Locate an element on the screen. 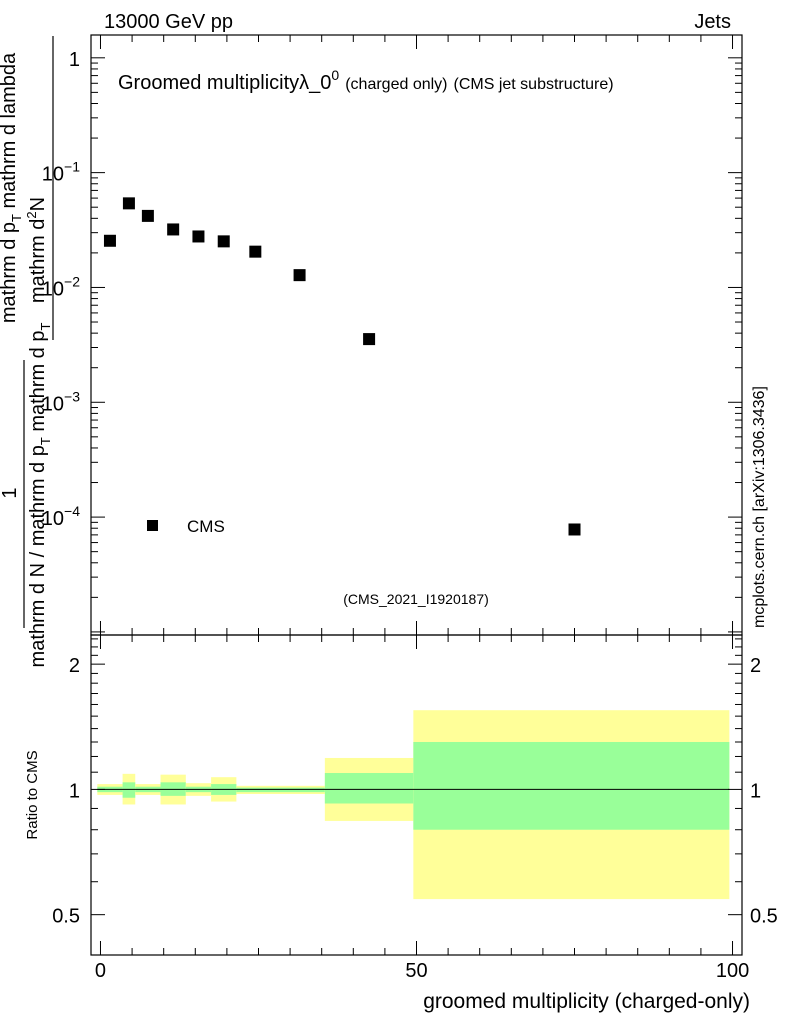 Image resolution: width=786 pixels, height=1024 pixels. y-label-top-den-sub: T is located at coordinates (16, 218).